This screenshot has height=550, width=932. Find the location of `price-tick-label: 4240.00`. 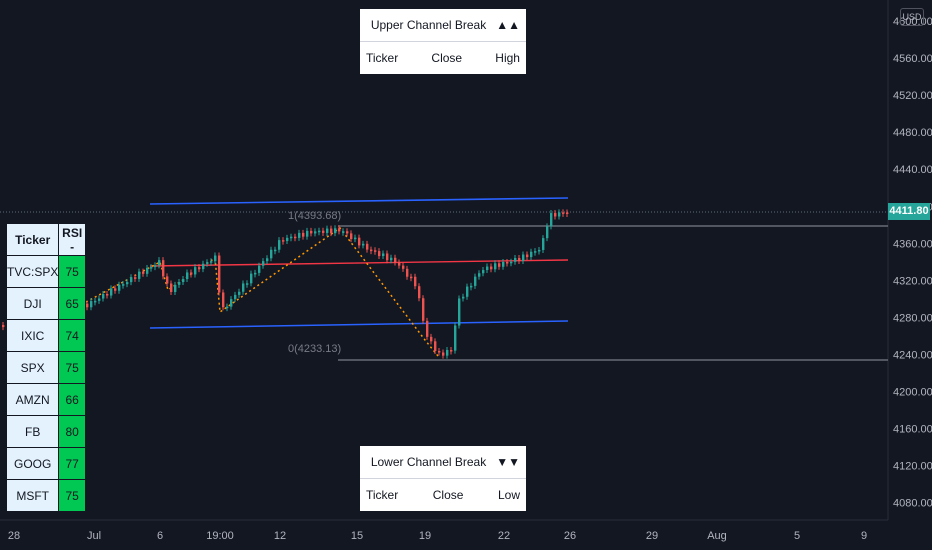

price-tick-label: 4240.00 is located at coordinates (912, 355).